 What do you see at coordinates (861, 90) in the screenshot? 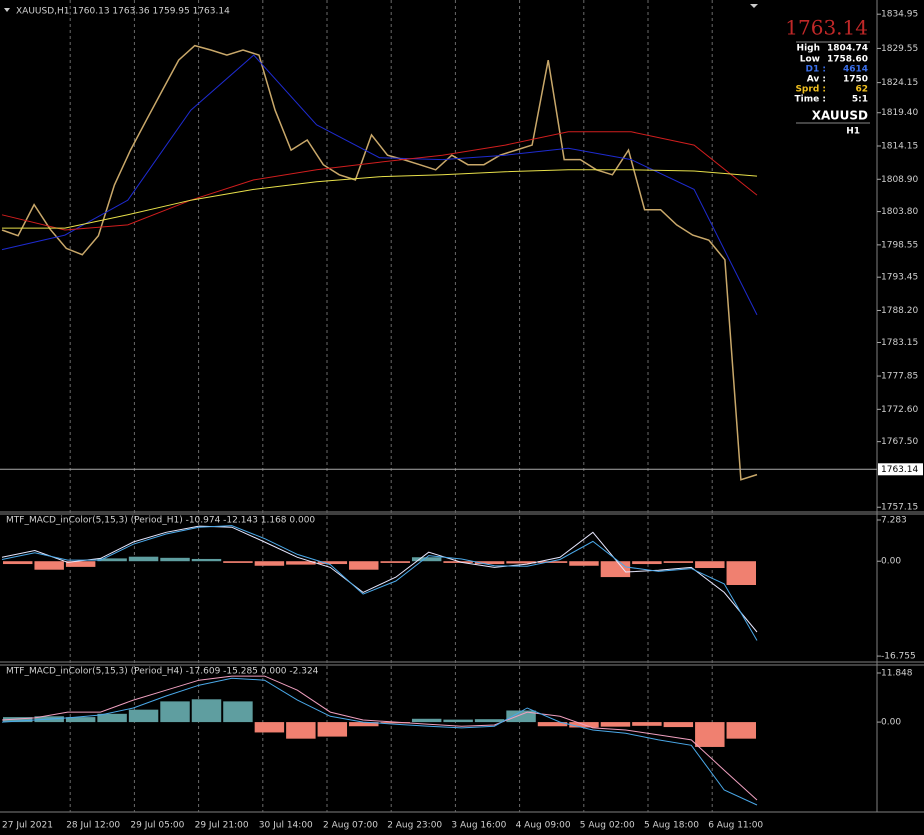
I see `sprd-value: 62` at bounding box center [861, 90].